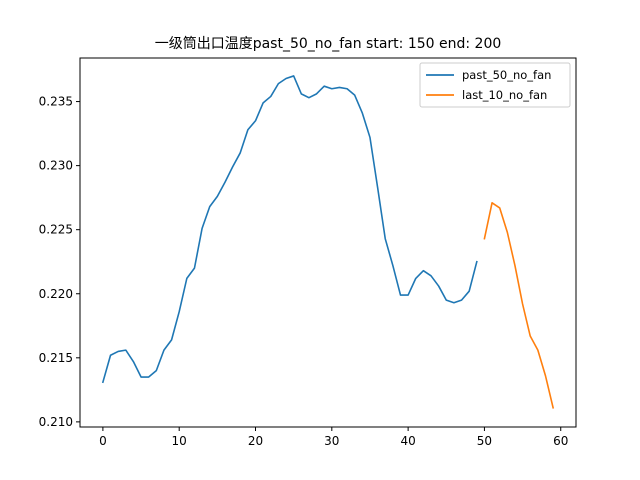  Describe the element at coordinates (56, 358) in the screenshot. I see `y-tick-label: 0.215` at that location.